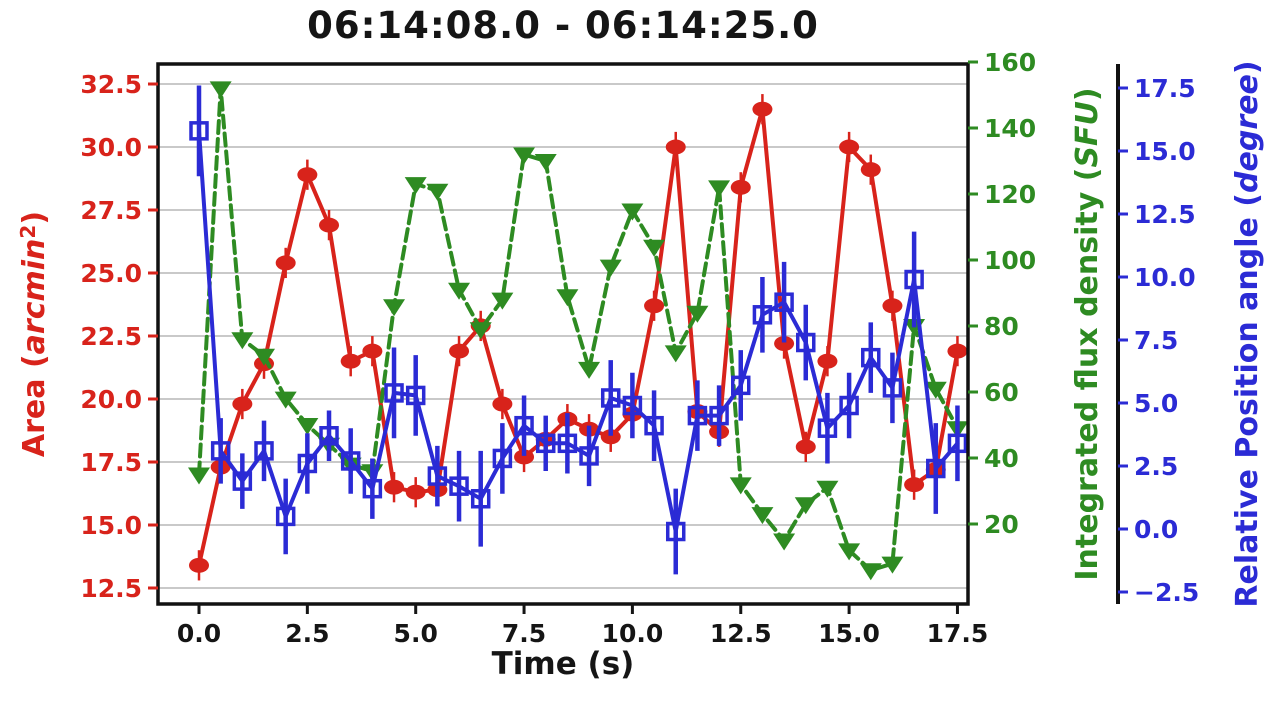 Image resolution: width=1273 pixels, height=706 pixels. Describe the element at coordinates (1247, 67) in the screenshot. I see `blue-axis-title-suffix: )` at that location.